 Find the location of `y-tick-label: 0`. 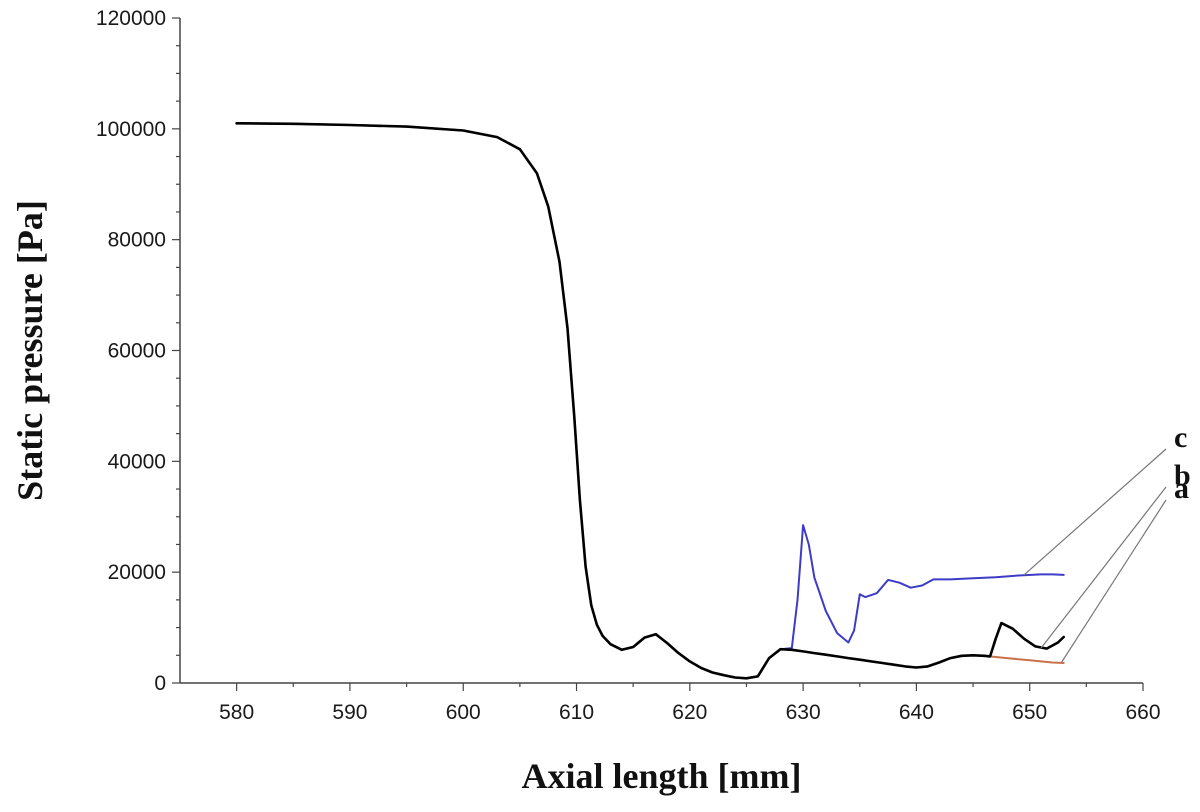

y-tick-label: 0 is located at coordinates (160, 683).